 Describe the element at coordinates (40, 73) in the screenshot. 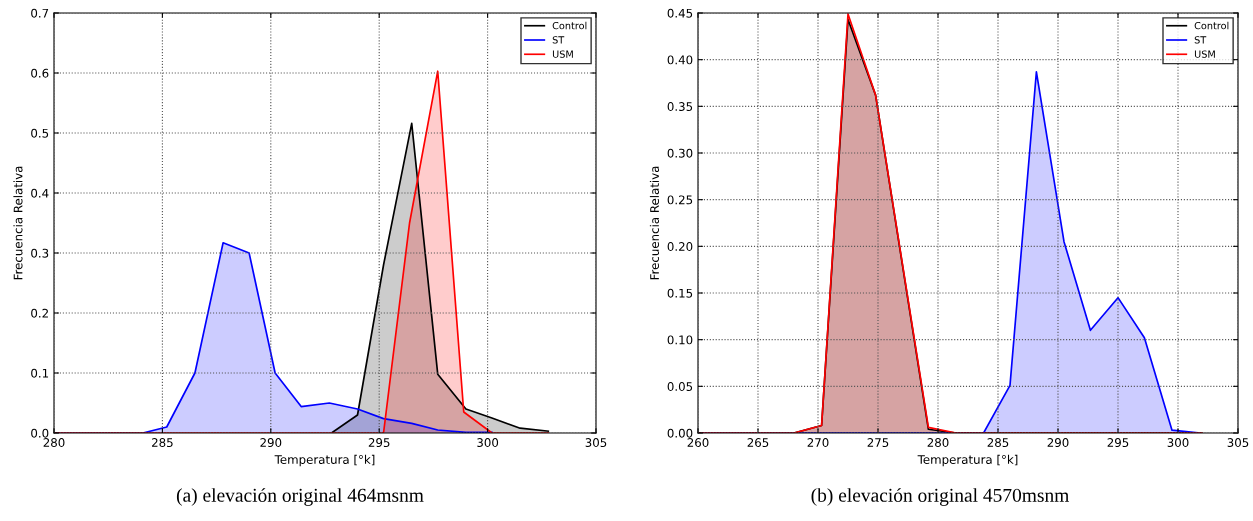

I see `y-tick-label: 0.6` at that location.